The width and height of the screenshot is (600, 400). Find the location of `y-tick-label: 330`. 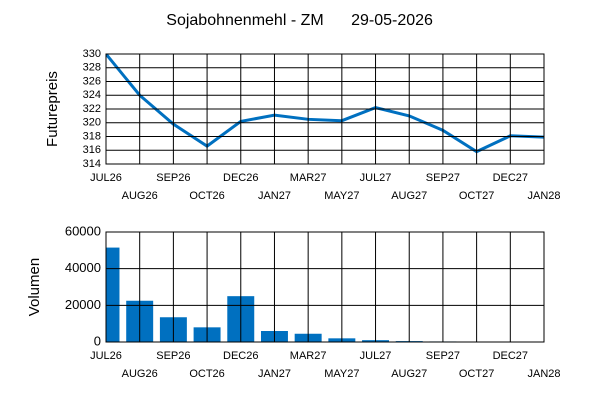

y-tick-label: 330 is located at coordinates (92, 54).